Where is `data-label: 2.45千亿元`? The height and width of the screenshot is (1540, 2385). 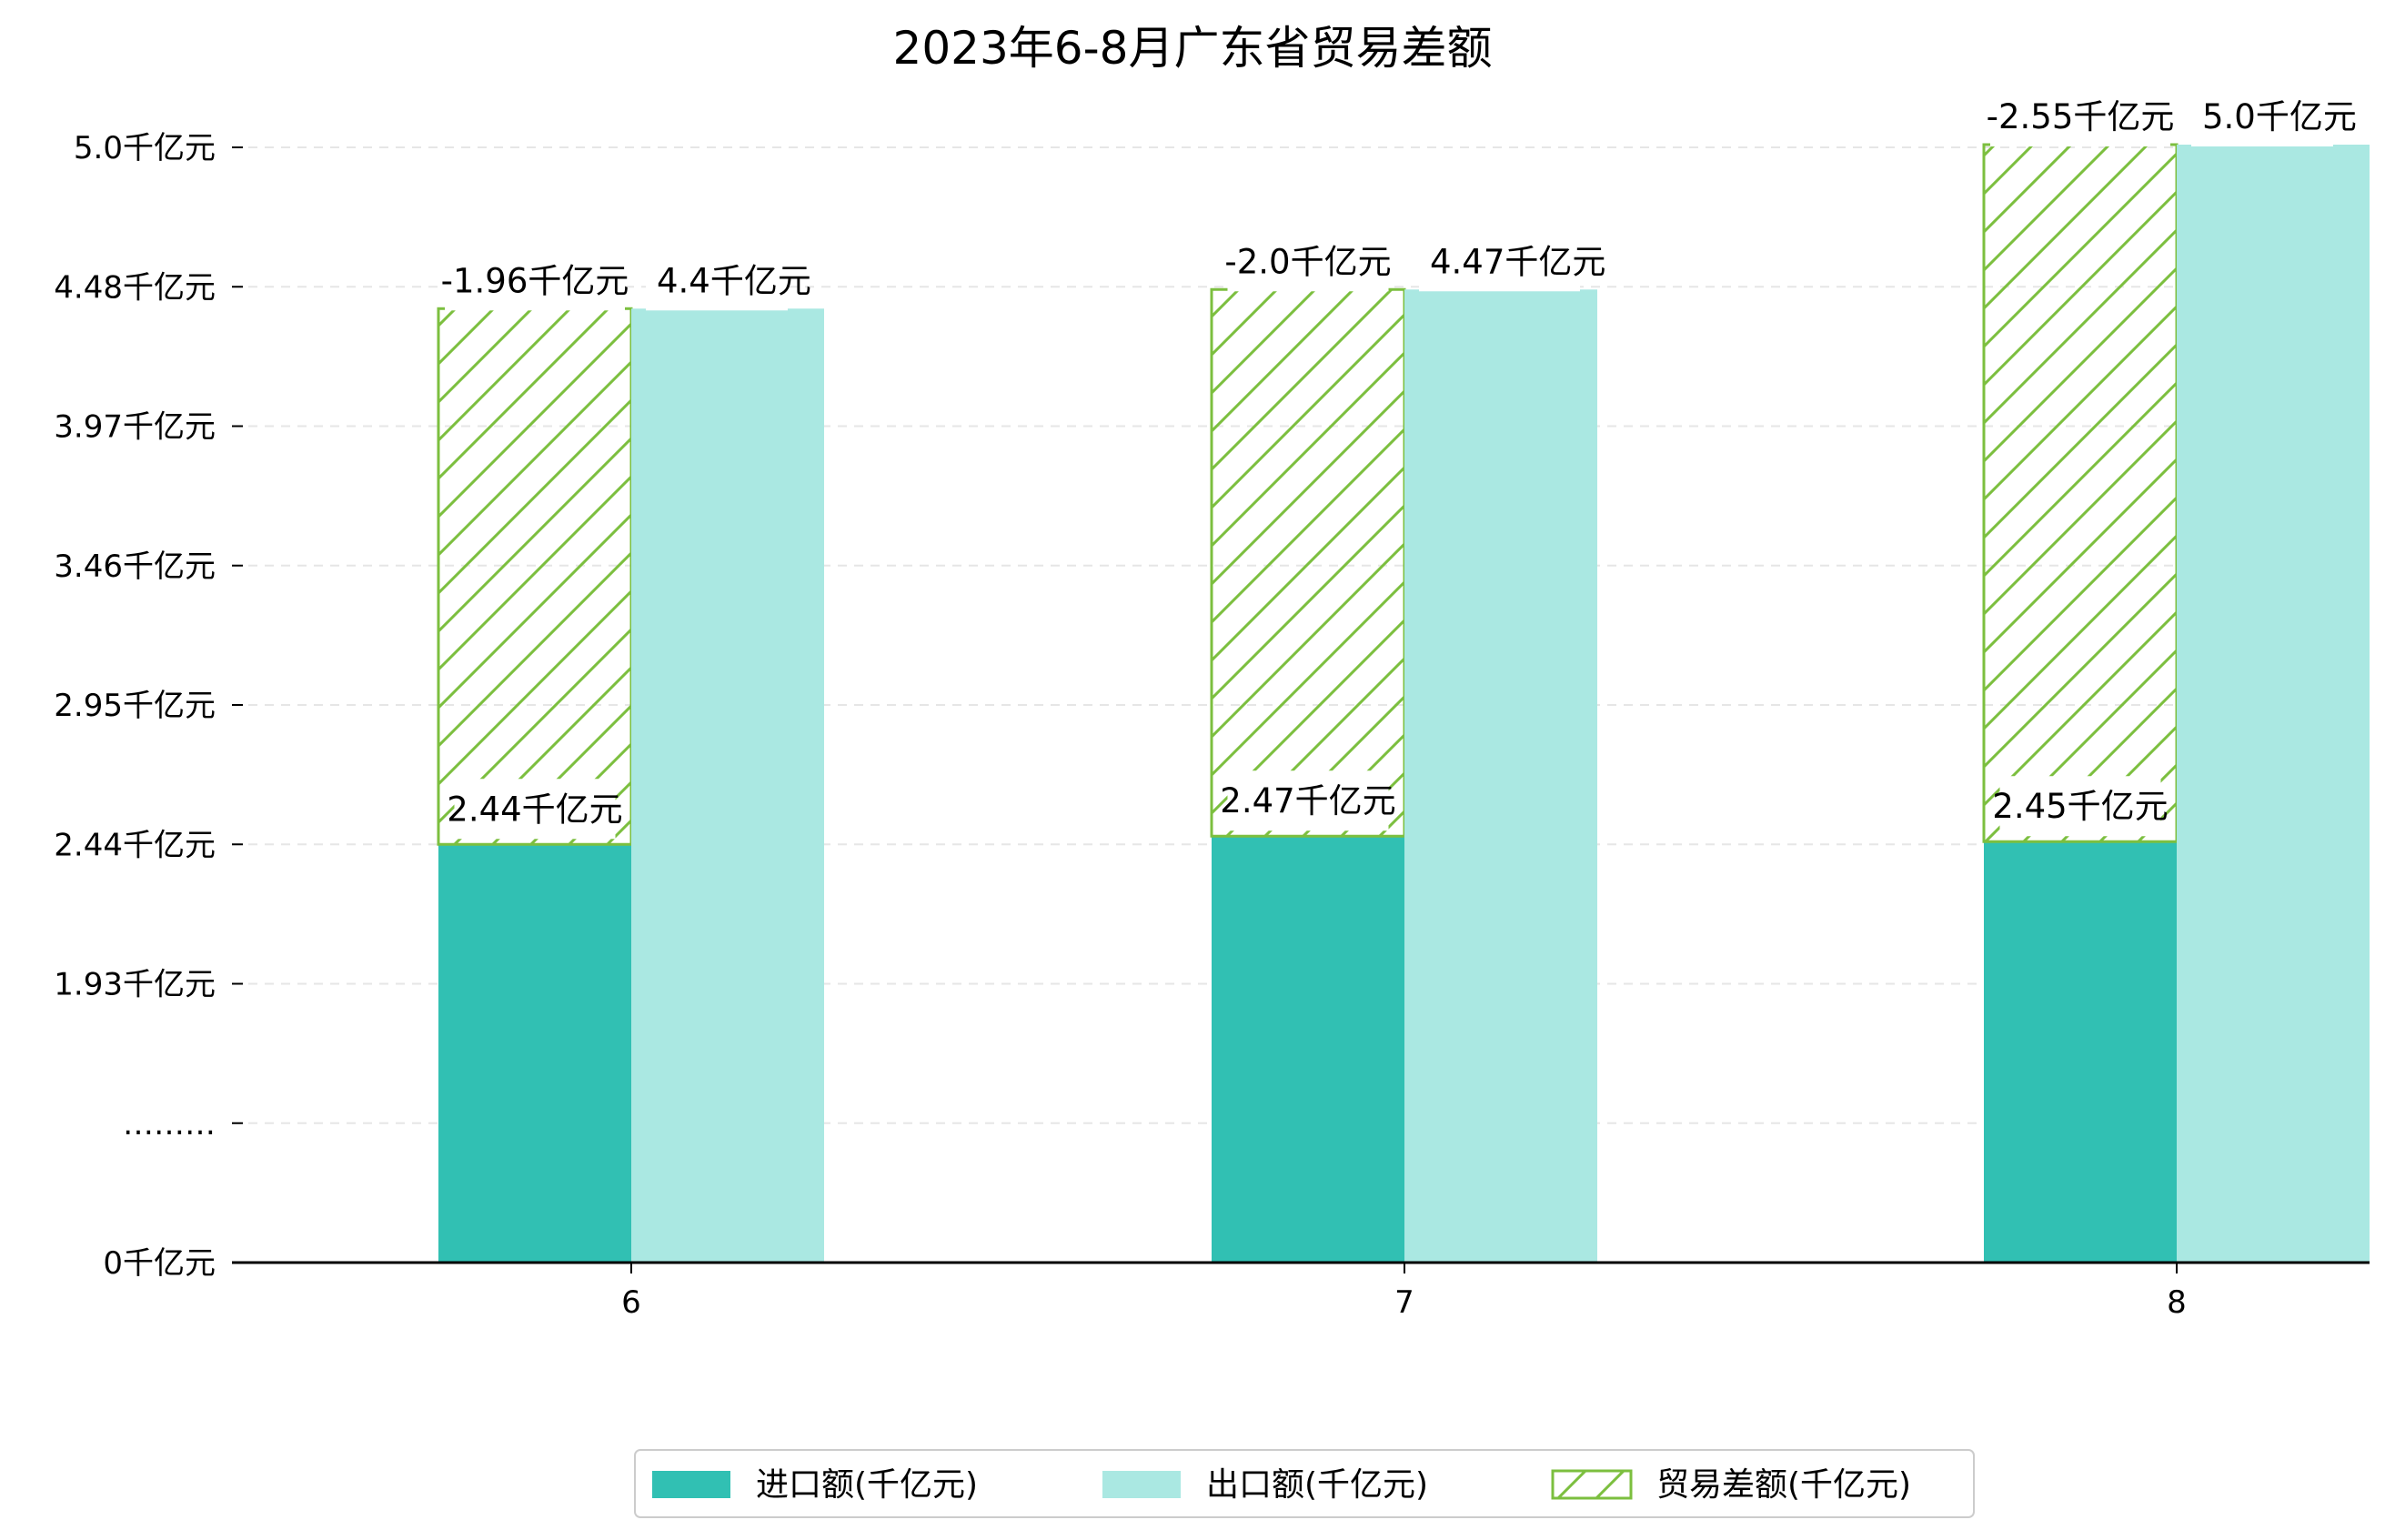
data-label: 2.45千亿元 is located at coordinates (2080, 806).